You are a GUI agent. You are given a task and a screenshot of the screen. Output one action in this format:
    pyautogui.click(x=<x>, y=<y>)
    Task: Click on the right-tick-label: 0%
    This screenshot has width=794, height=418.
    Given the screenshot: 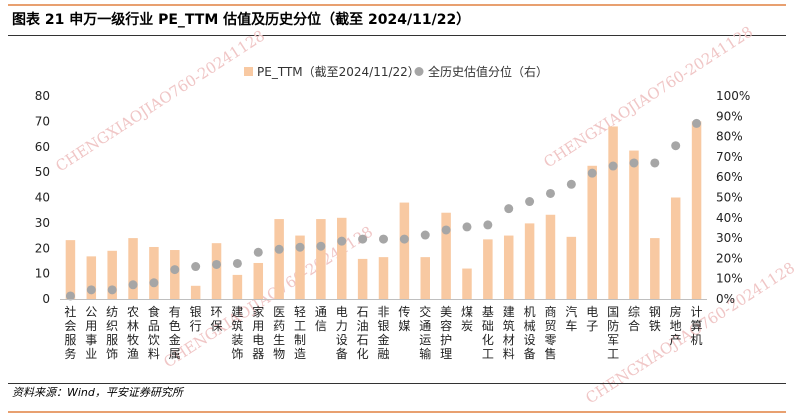 What is the action you would take?
    pyautogui.click(x=725, y=299)
    